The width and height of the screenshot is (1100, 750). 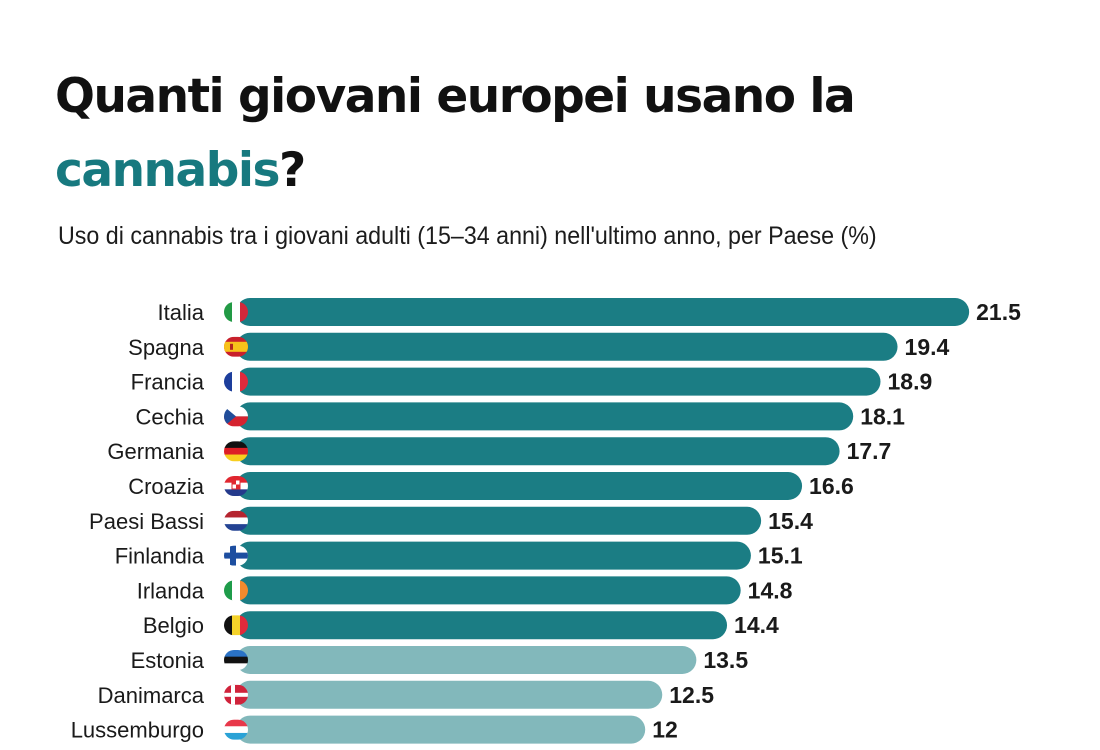 What do you see at coordinates (236, 520) in the screenshot?
I see `flag-netherlands-icon` at bounding box center [236, 520].